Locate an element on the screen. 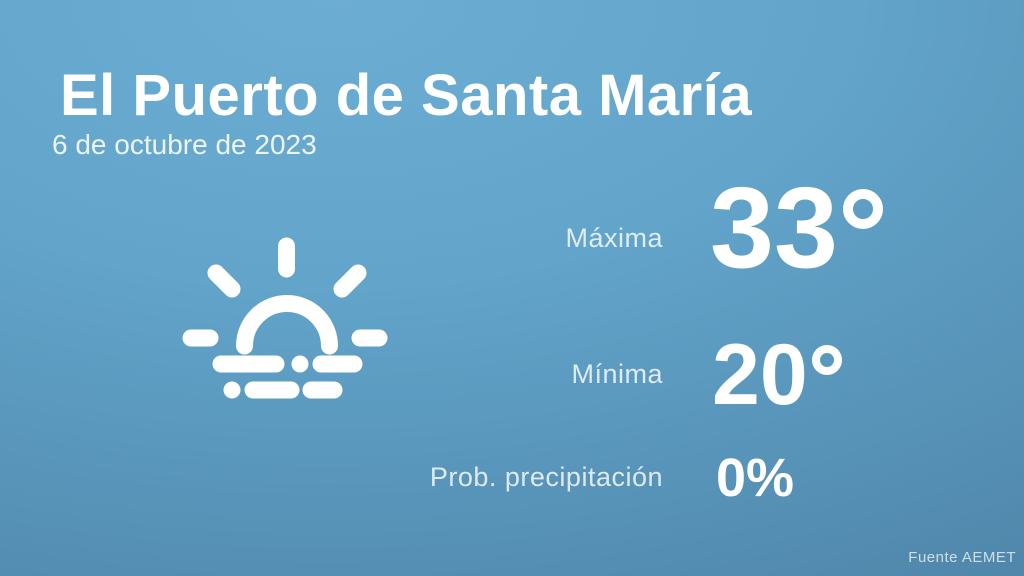  precipitation-label: Prob. precipitación is located at coordinates (546, 477).